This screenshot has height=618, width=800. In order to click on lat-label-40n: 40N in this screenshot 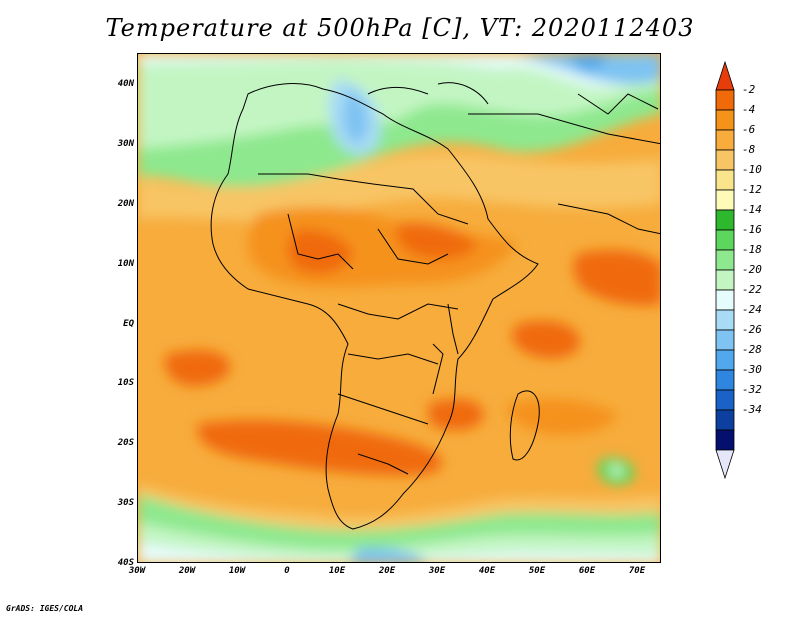, I will do `click(125, 84)`.